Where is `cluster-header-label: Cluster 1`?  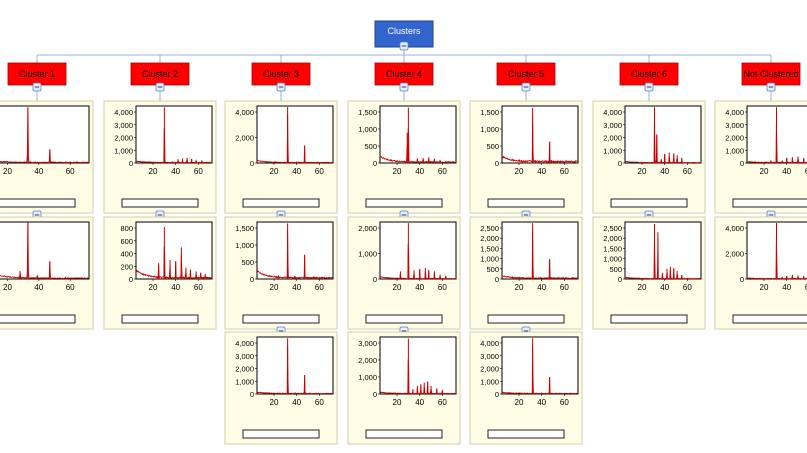
cluster-header-label: Cluster 1 is located at coordinates (37, 74).